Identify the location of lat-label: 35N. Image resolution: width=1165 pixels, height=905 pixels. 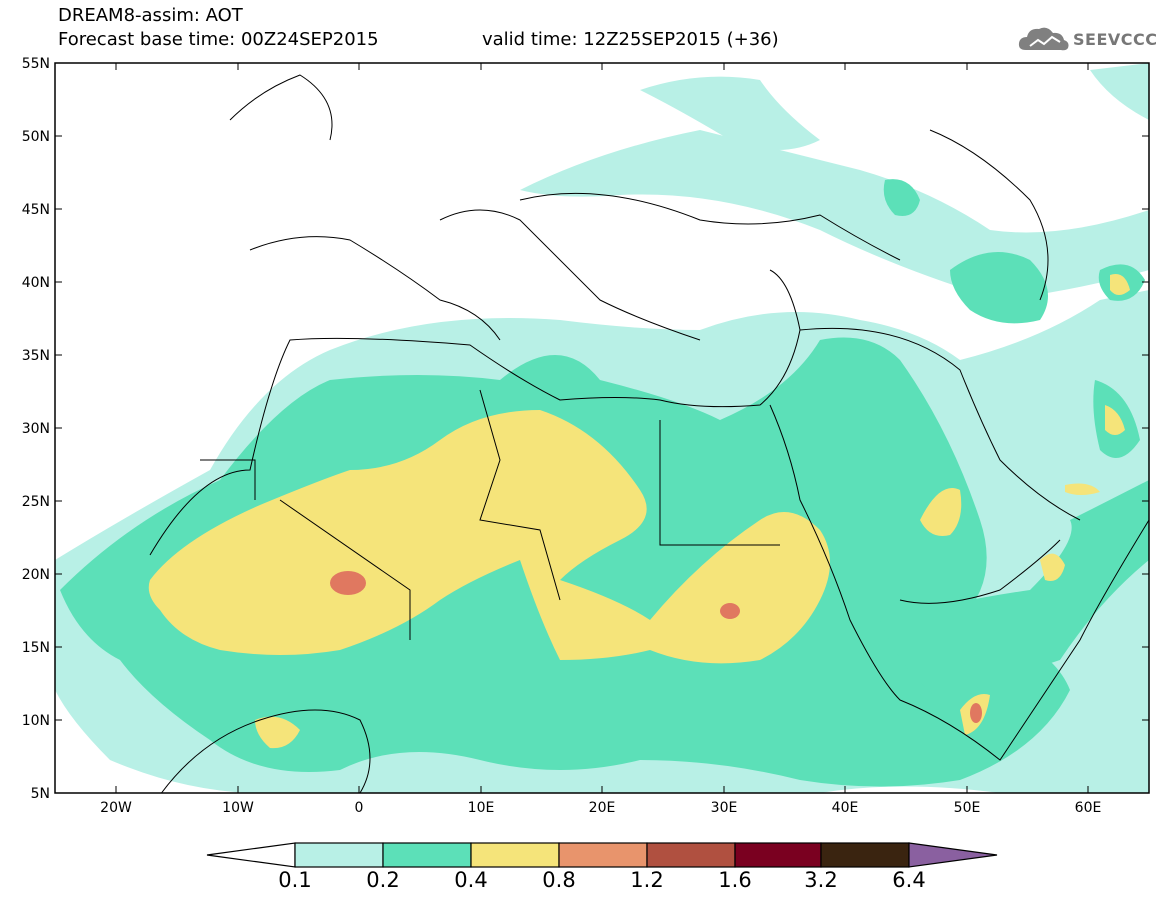
(36, 356).